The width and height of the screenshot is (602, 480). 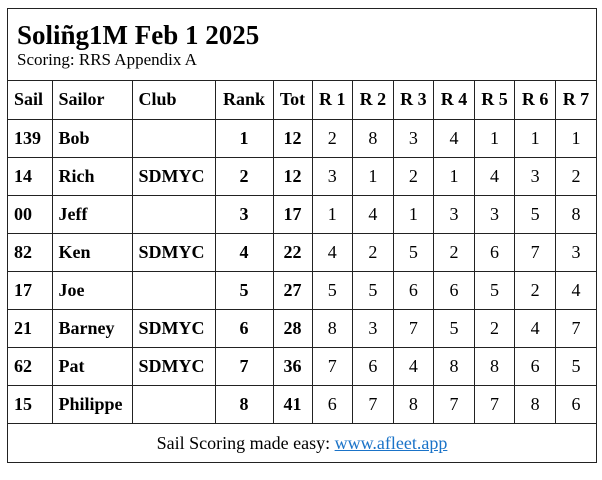 What do you see at coordinates (413, 404) in the screenshot?
I see `cell-r3: 8` at bounding box center [413, 404].